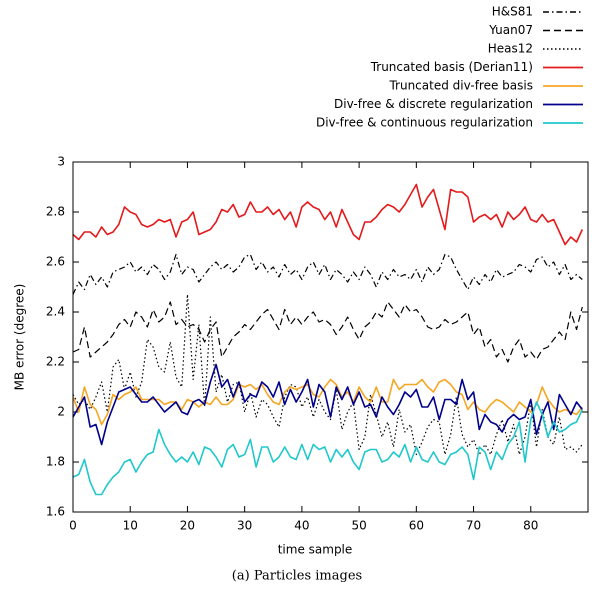 The image size is (595, 602). What do you see at coordinates (512, 12) in the screenshot?
I see `legend-label: H&S81` at bounding box center [512, 12].